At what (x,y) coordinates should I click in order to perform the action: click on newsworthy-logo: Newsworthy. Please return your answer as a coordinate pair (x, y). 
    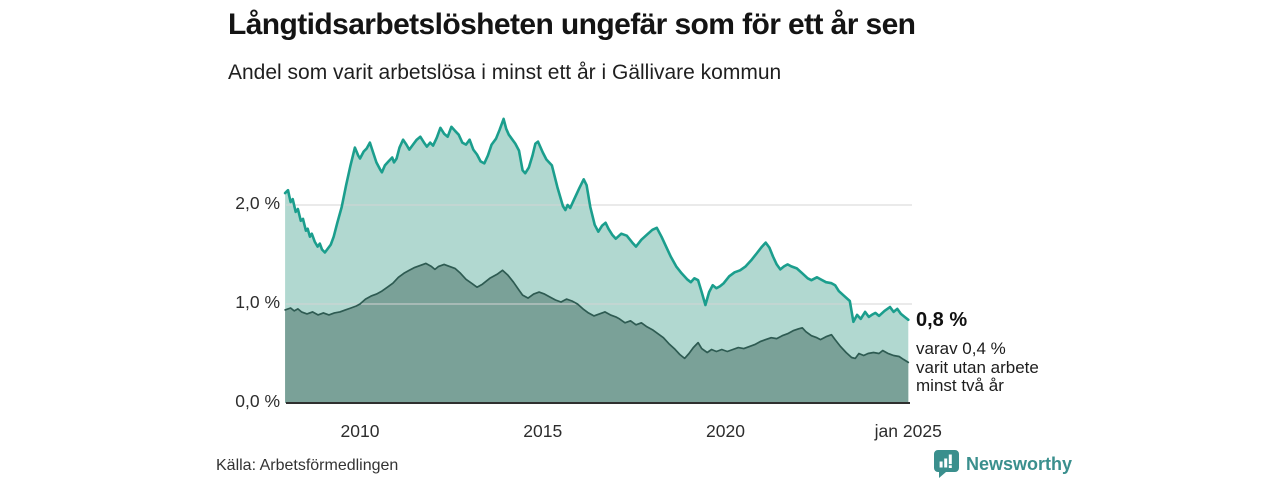
    Looking at the image, I should click on (1003, 464).